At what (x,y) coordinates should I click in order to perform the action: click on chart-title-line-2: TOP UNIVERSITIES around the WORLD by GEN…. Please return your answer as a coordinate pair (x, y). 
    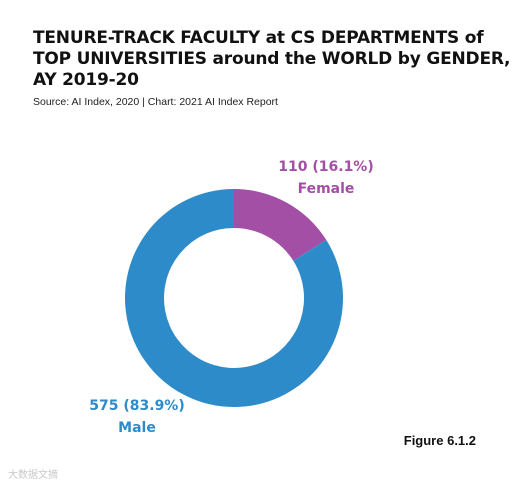
    Looking at the image, I should click on (272, 59).